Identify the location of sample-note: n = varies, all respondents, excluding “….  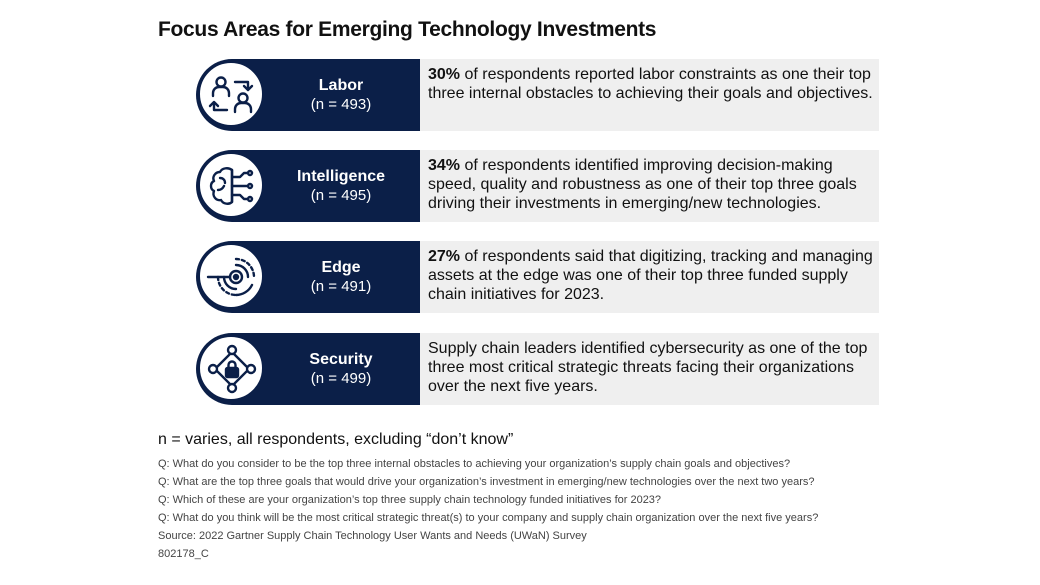
(336, 439).